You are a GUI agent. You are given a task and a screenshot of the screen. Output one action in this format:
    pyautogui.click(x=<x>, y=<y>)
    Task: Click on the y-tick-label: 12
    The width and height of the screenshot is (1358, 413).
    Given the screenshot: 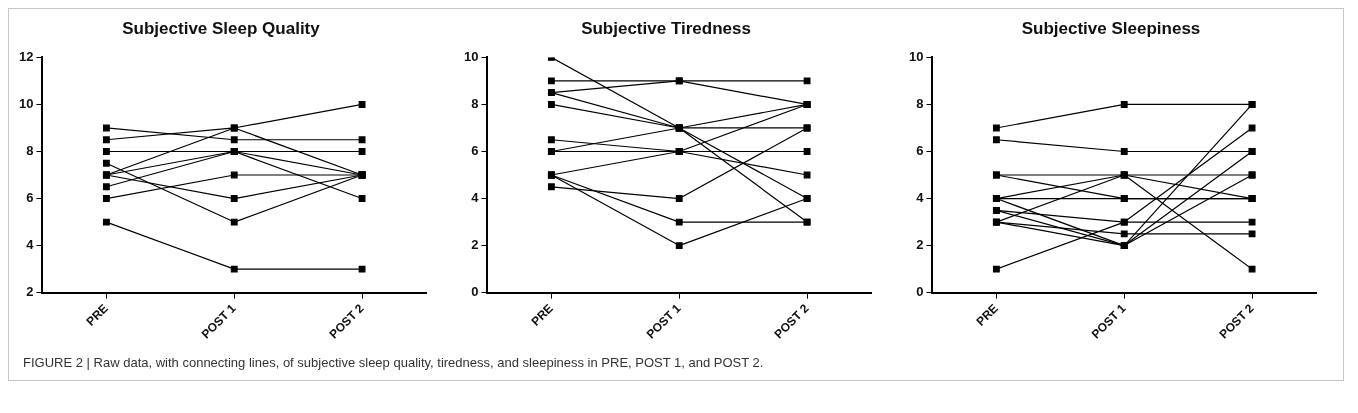 What is the action you would take?
    pyautogui.click(x=26, y=56)
    